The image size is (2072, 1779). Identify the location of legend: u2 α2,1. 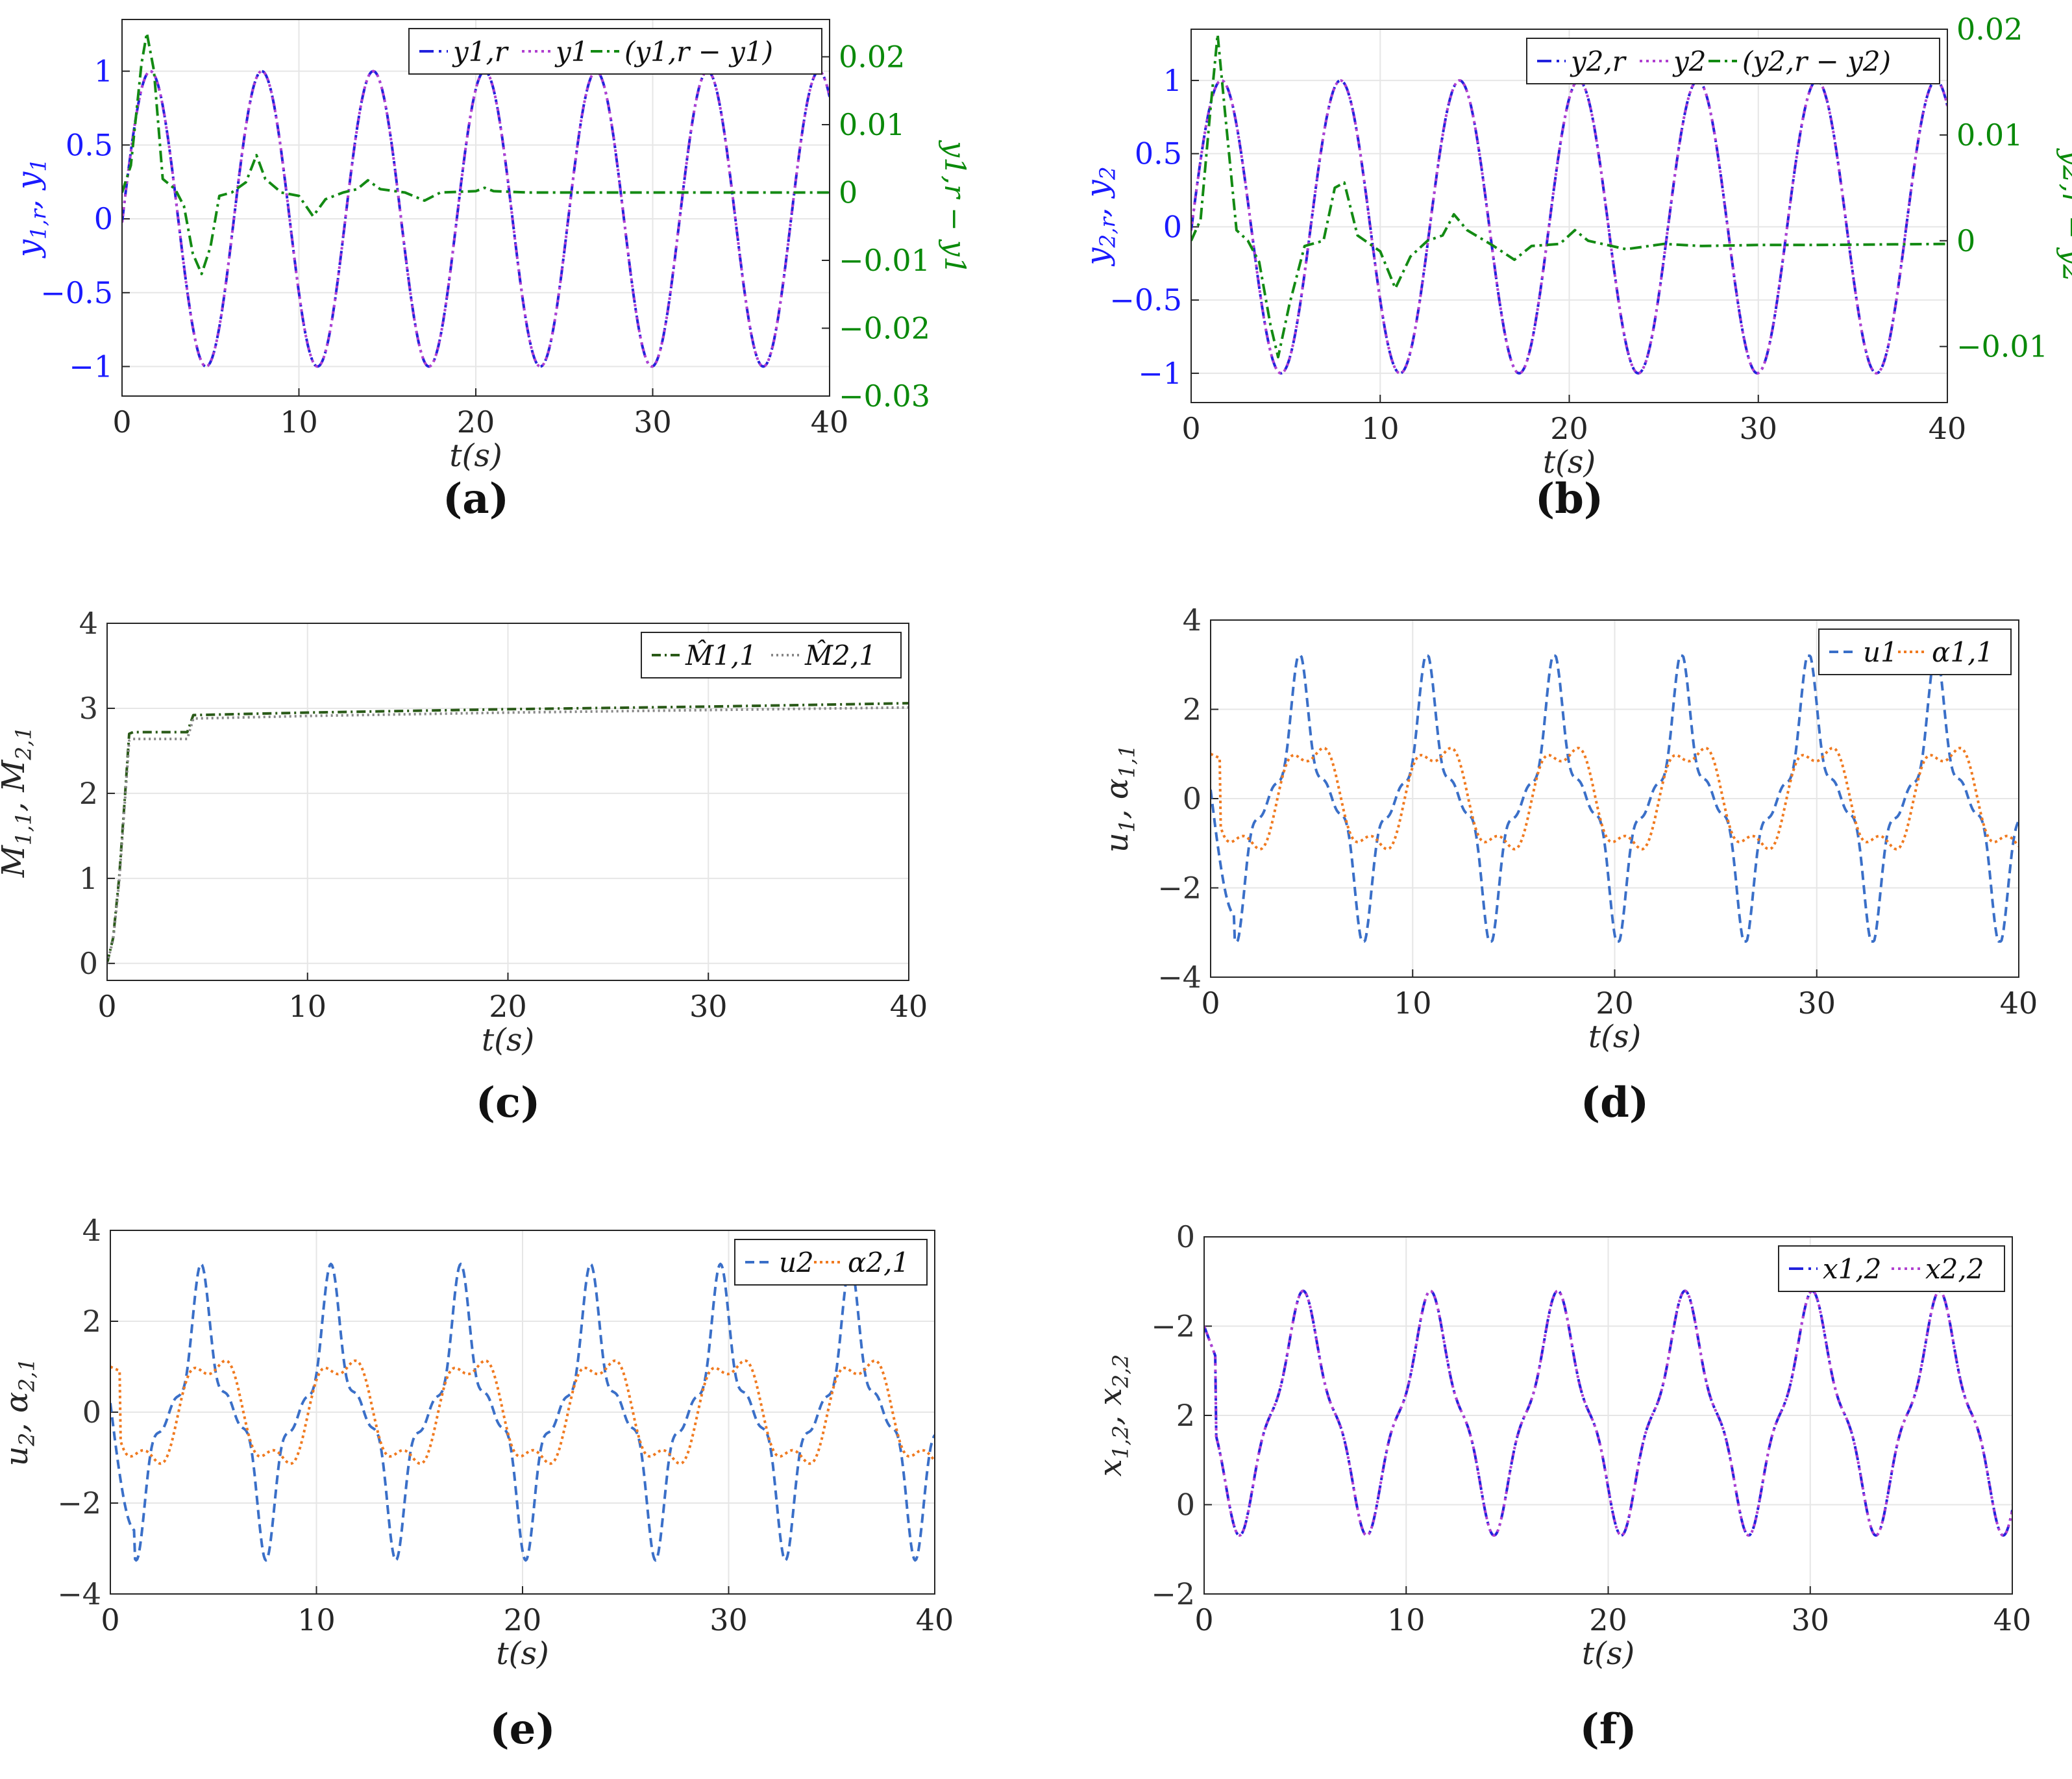
(831, 1262).